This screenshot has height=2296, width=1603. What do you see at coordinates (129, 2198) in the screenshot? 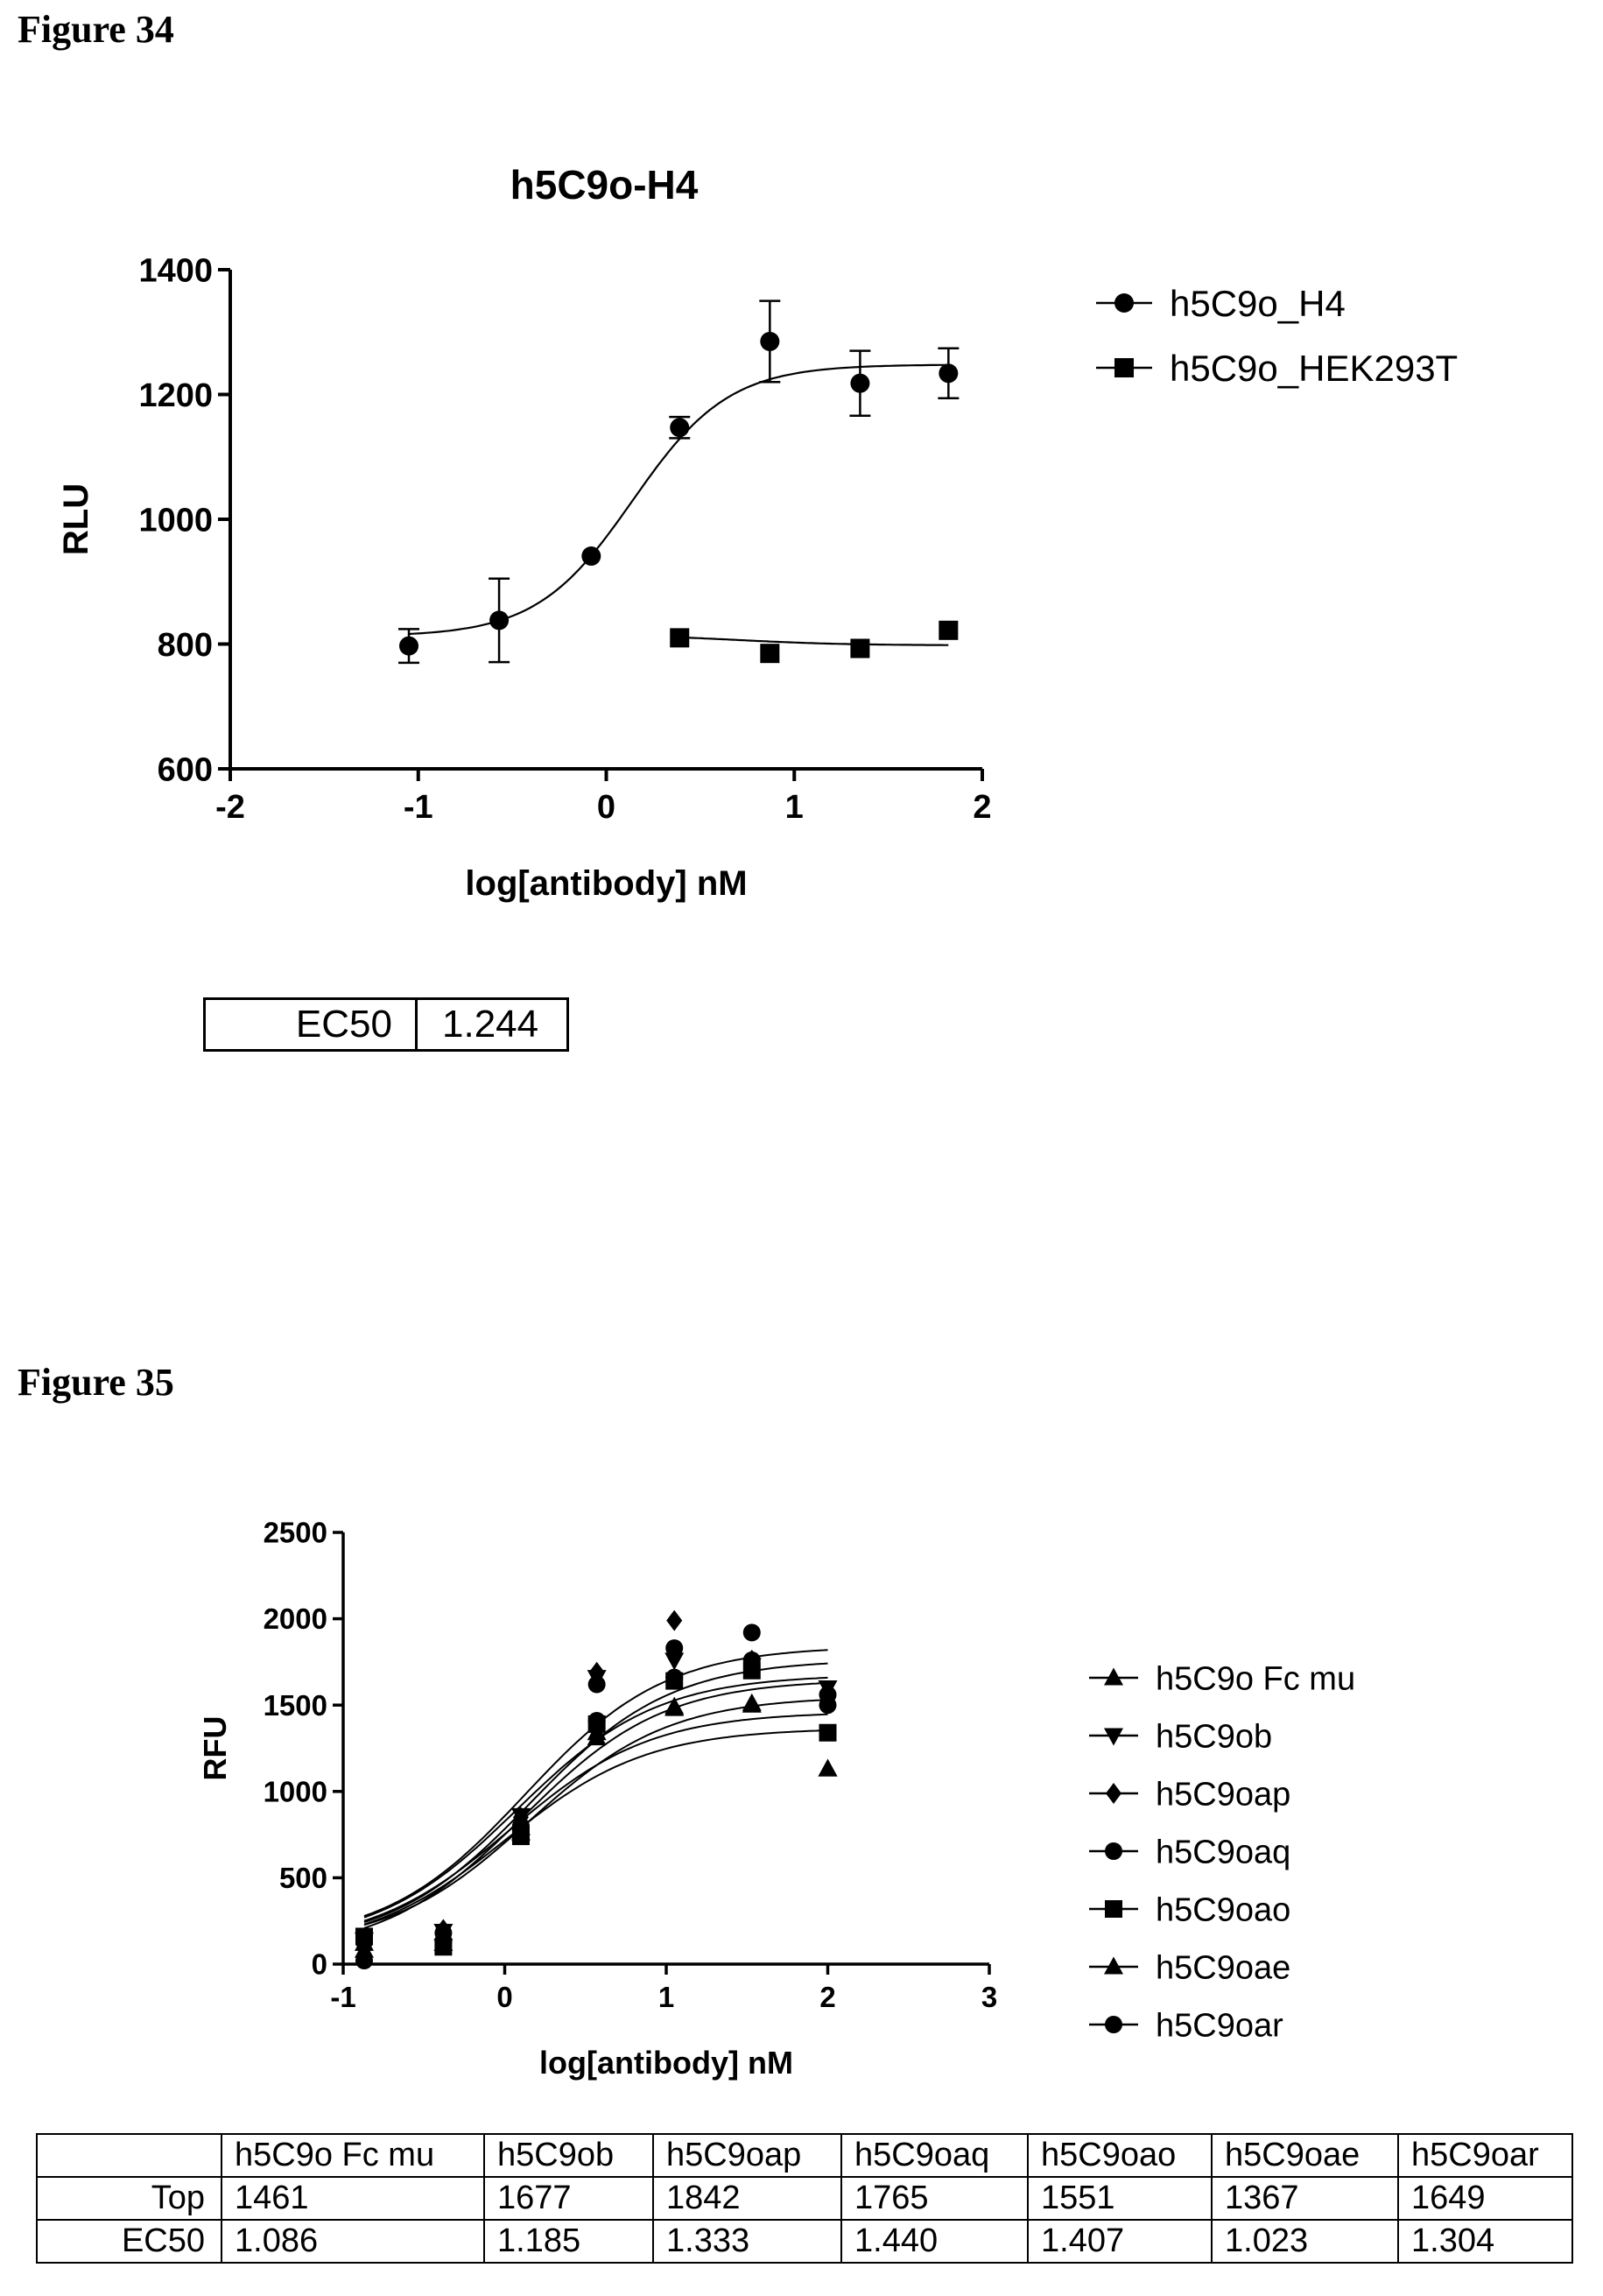
I see `table-row-label: Top` at bounding box center [129, 2198].